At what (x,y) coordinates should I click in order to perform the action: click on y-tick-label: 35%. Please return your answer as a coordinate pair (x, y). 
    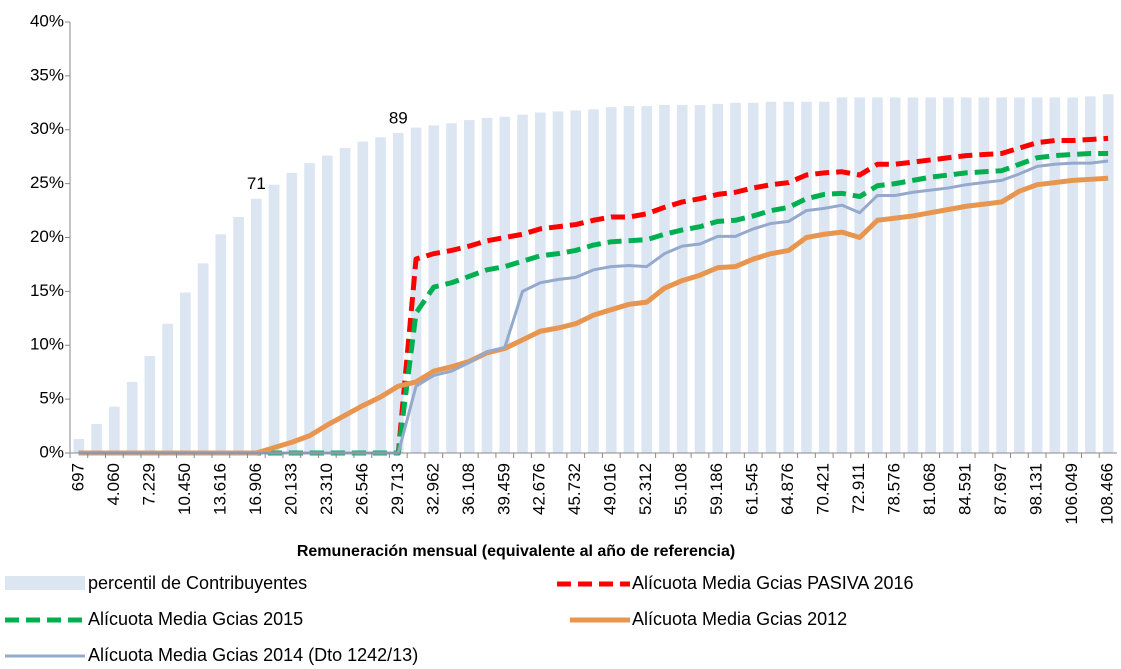
    Looking at the image, I should click on (47, 74).